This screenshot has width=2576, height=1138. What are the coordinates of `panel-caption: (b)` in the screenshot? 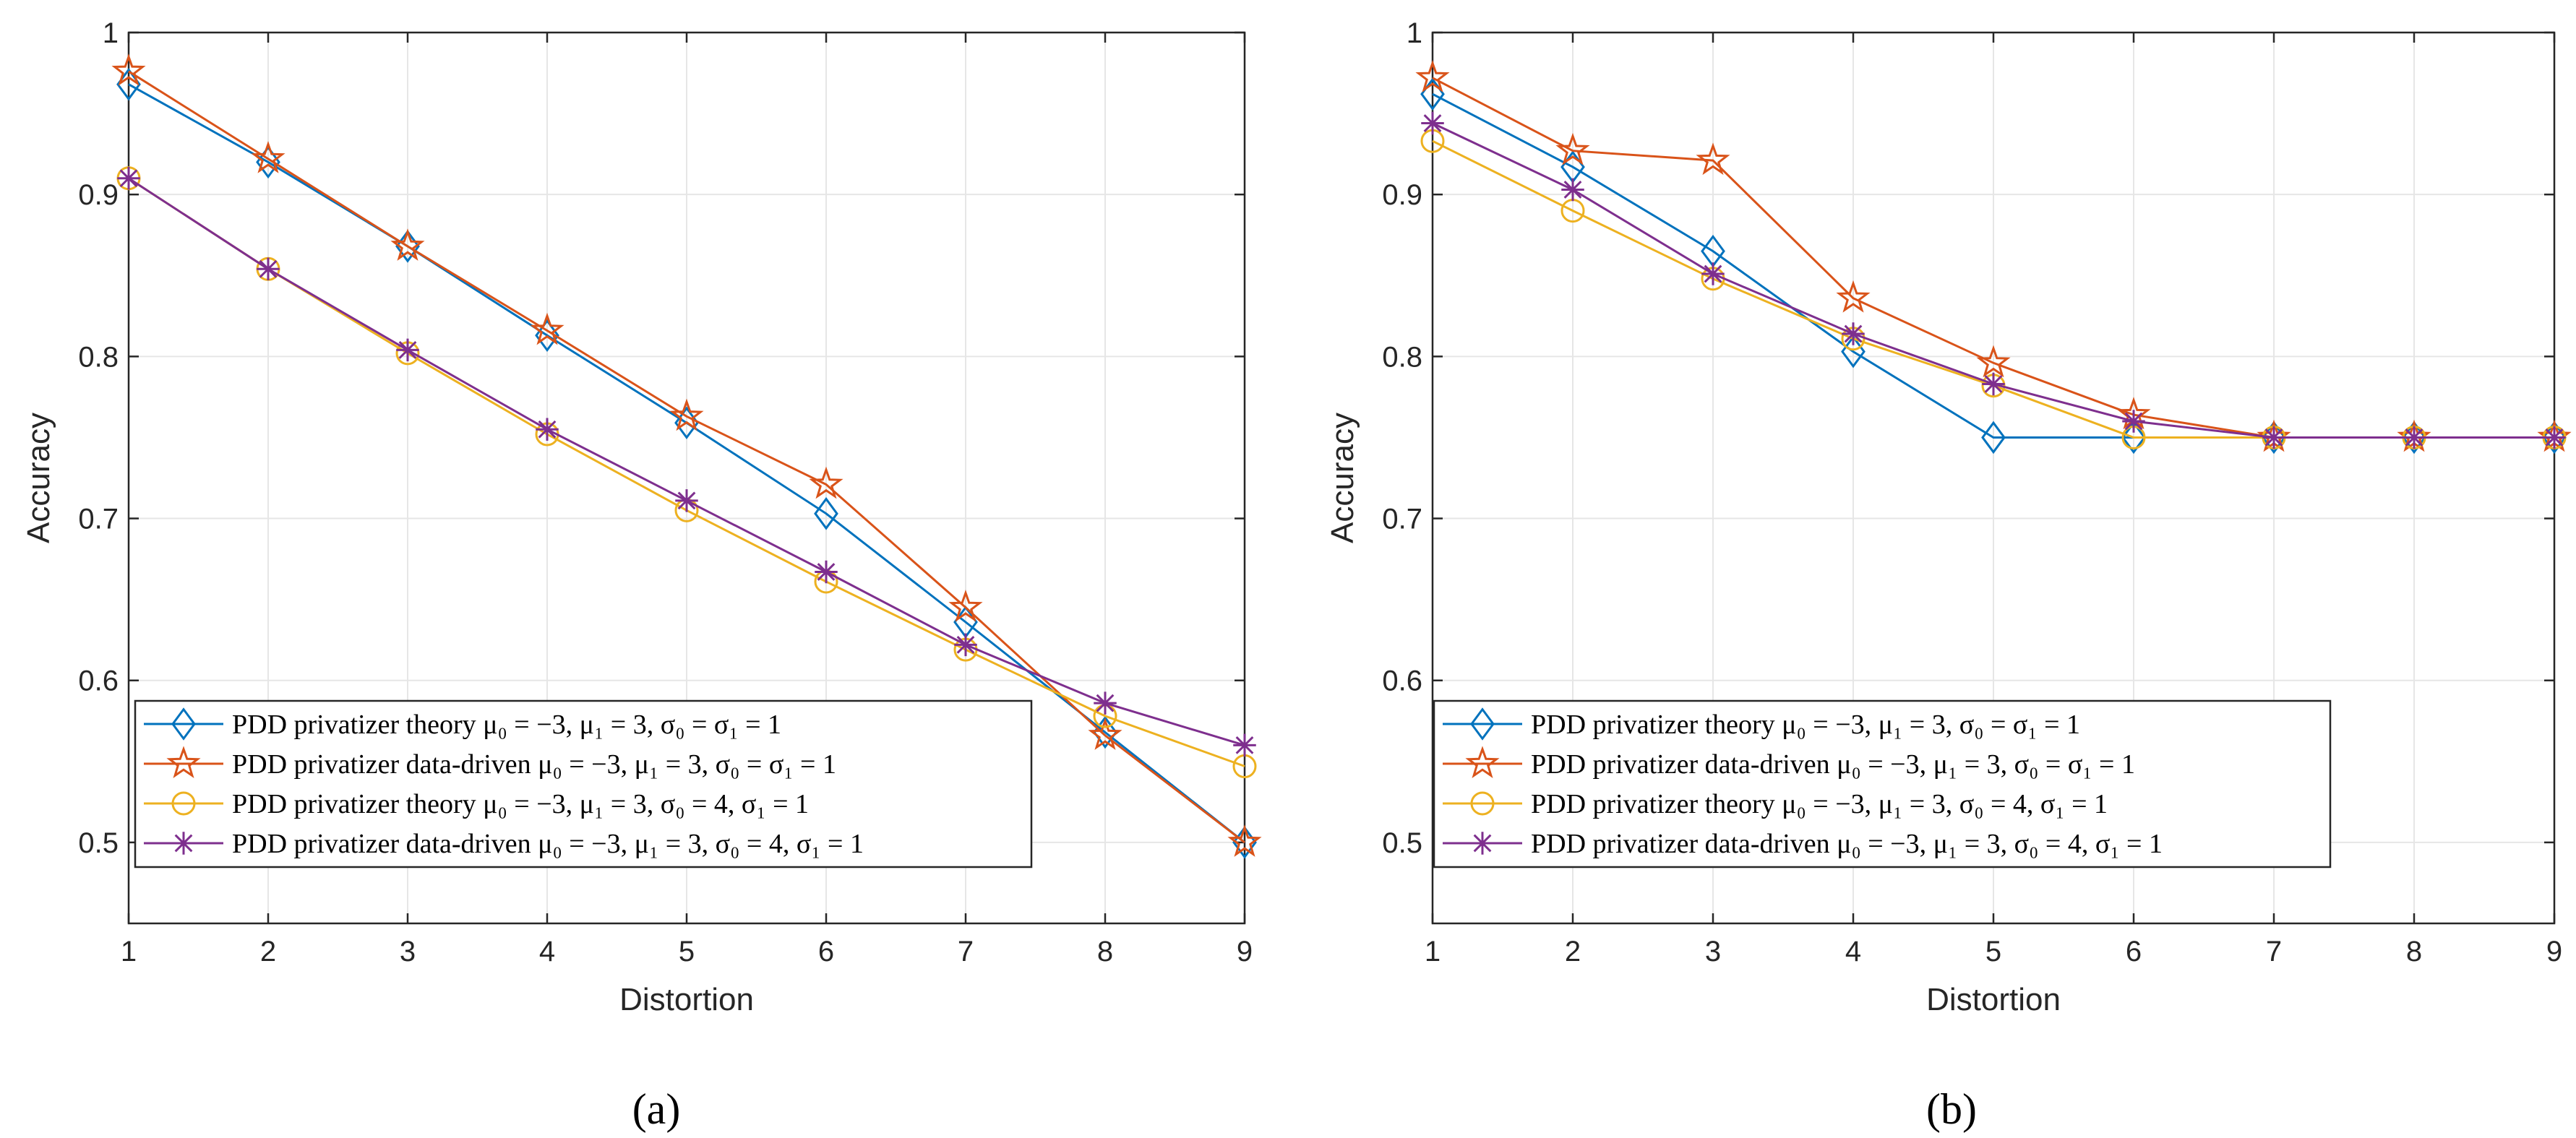 It's located at (1952, 1109).